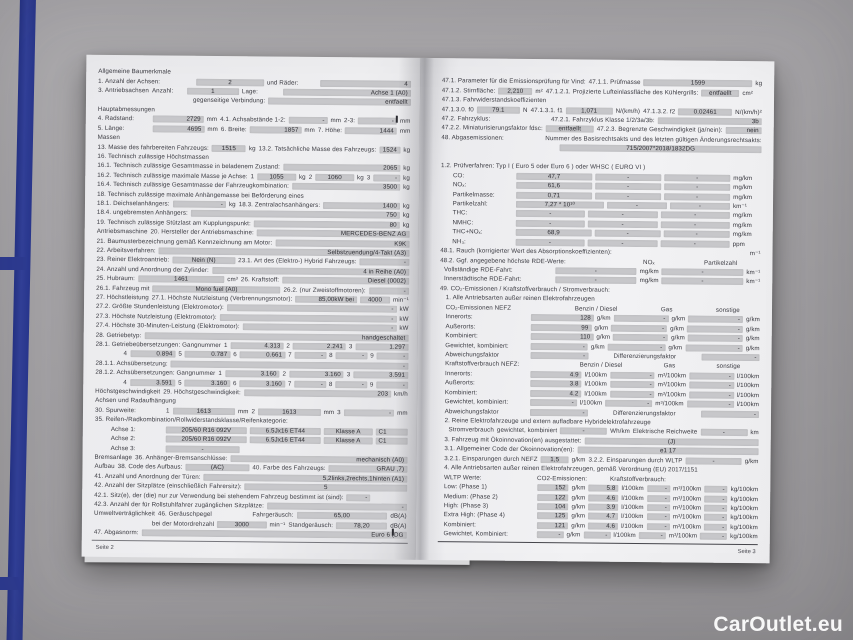  Describe the element at coordinates (122, 297) in the screenshot. I see `text-label: 27. Höchstleistung` at that location.